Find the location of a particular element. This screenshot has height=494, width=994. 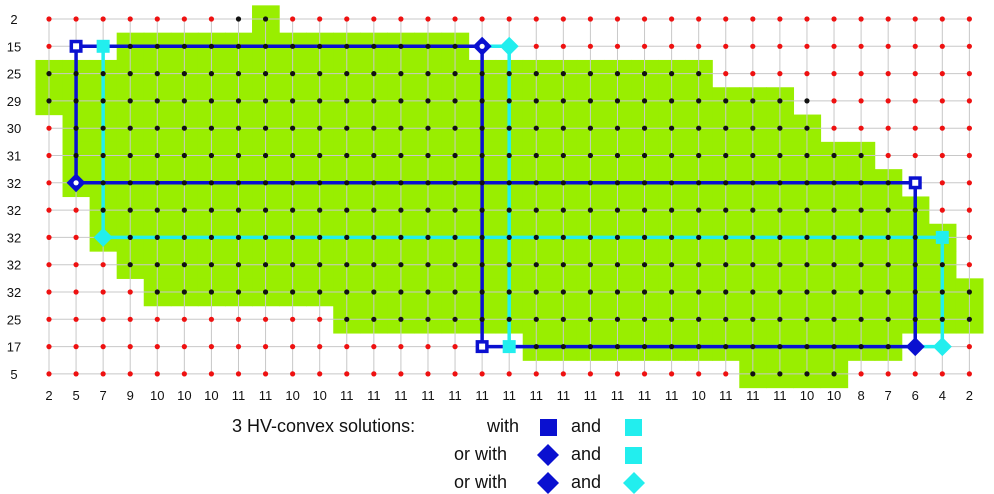

column-label: 4 is located at coordinates (942, 395).